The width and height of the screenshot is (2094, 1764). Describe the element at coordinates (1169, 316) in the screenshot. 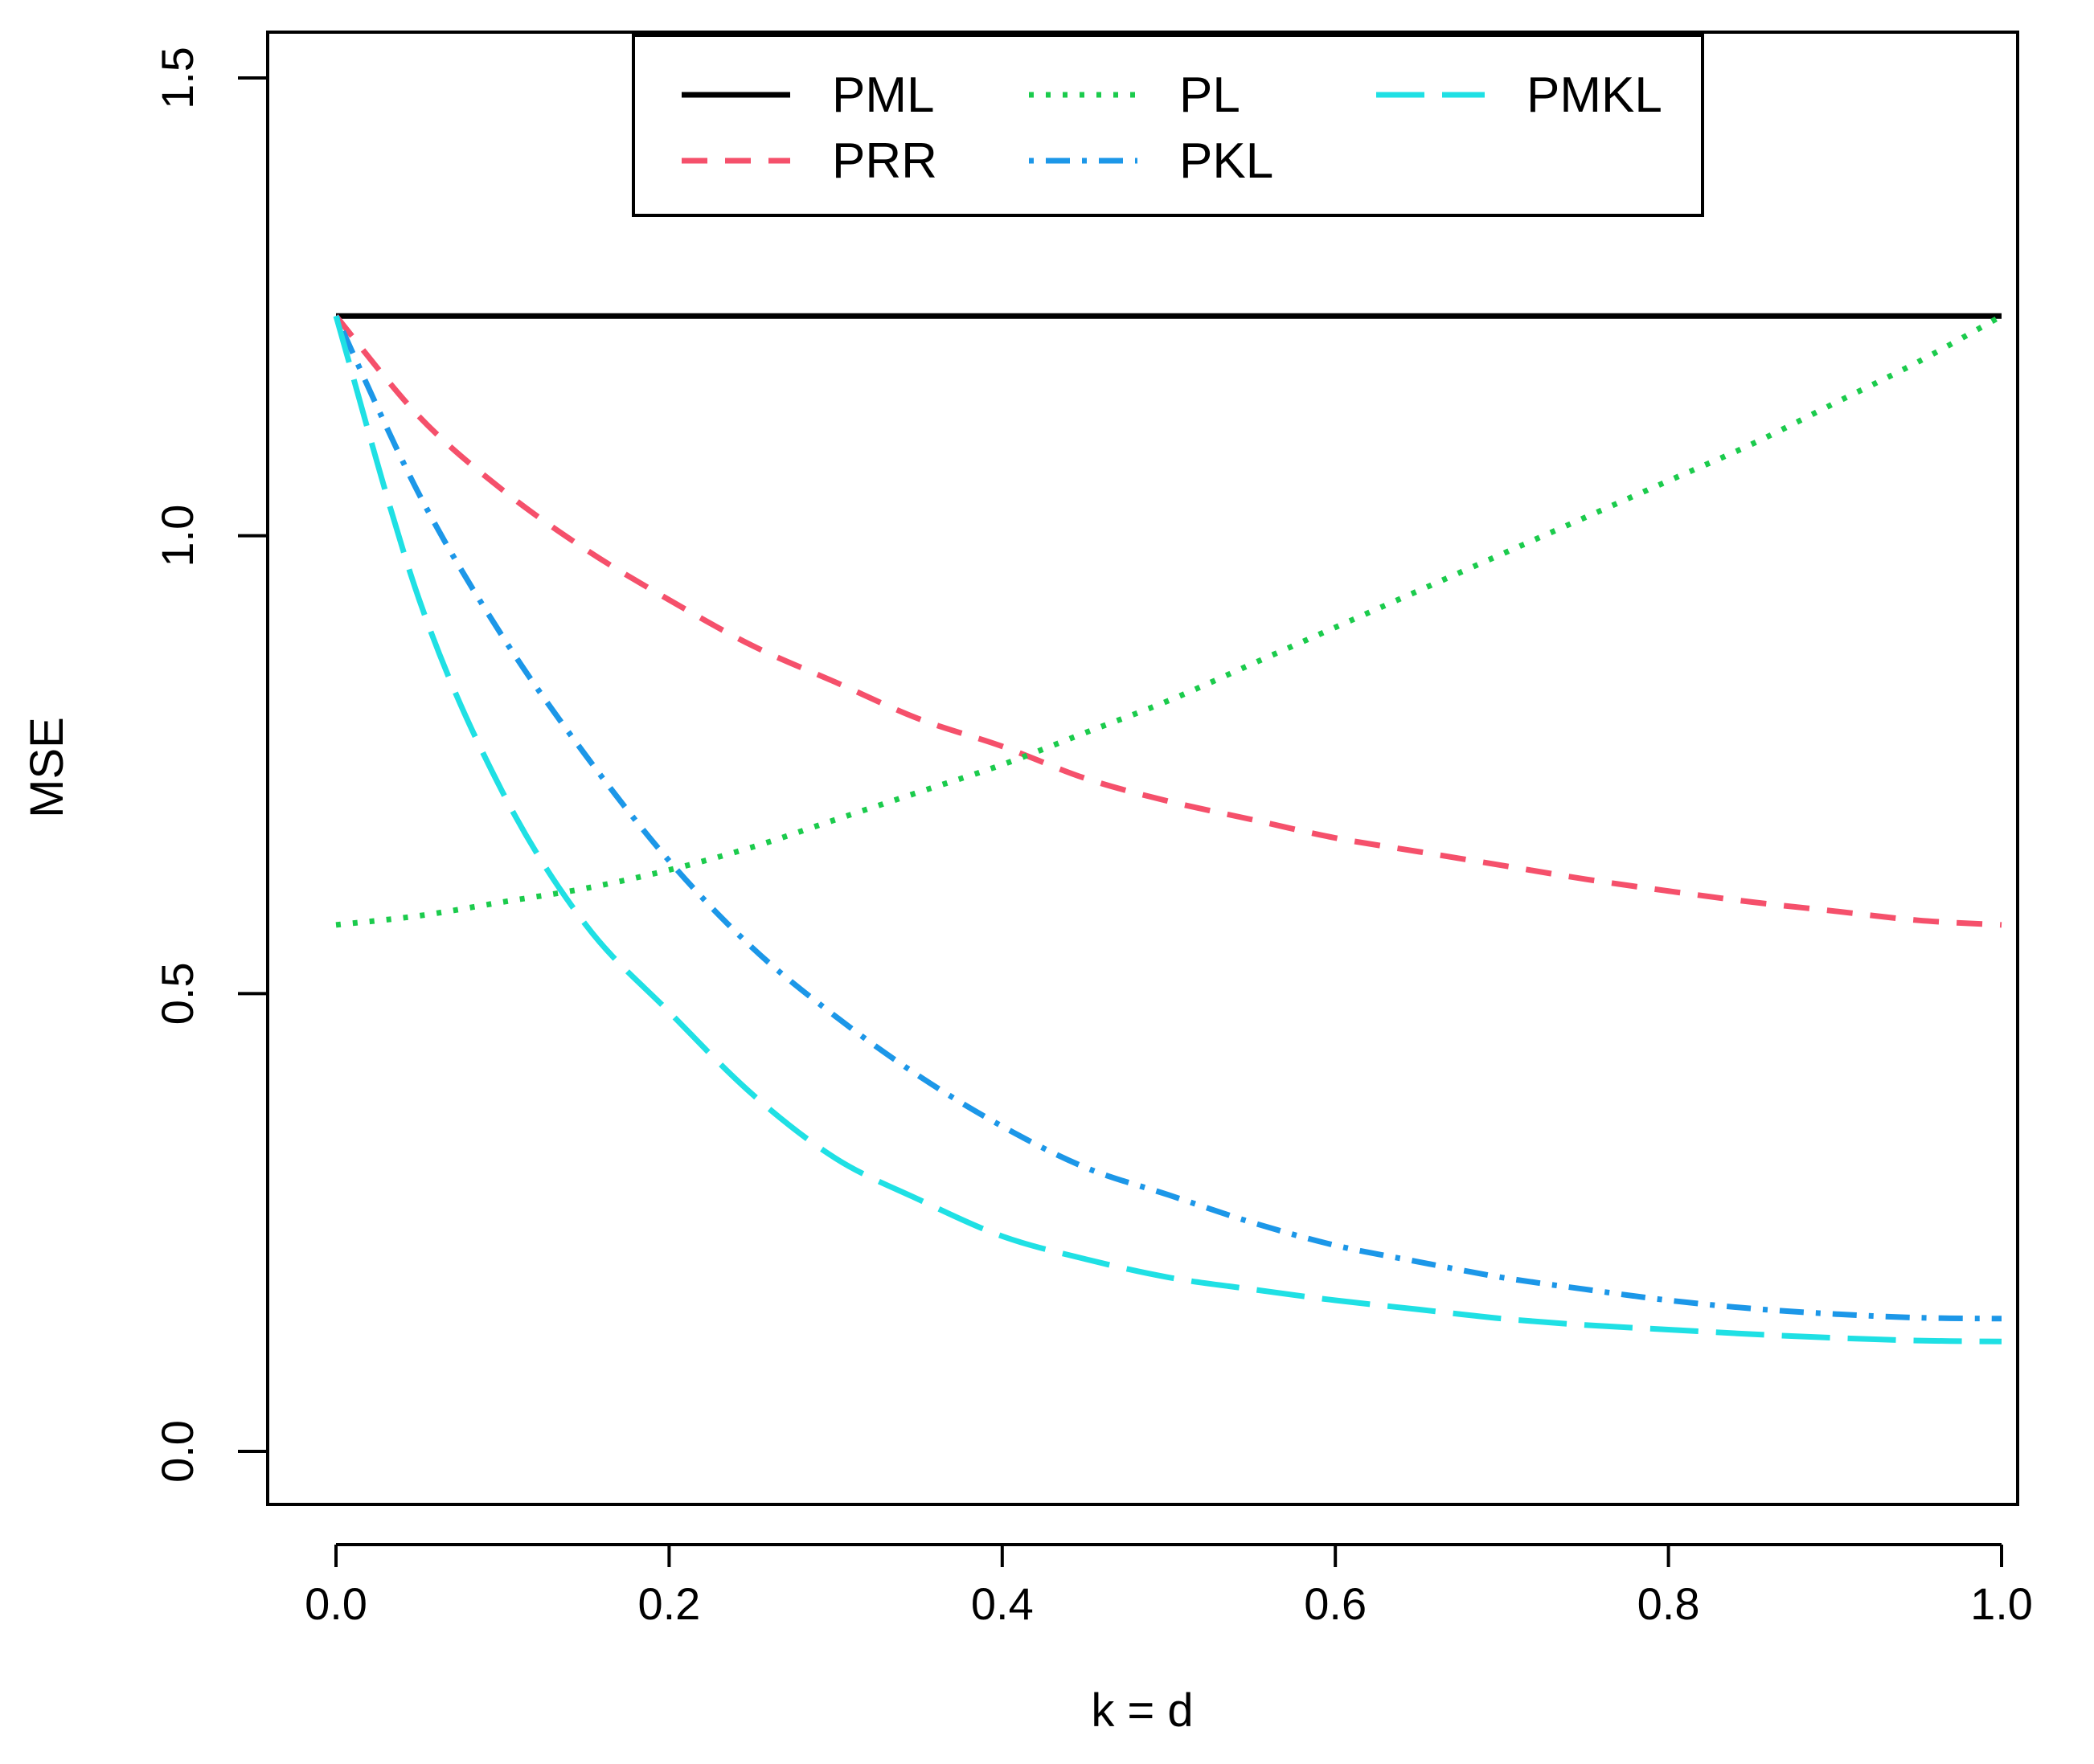

I see `series-pml` at that location.